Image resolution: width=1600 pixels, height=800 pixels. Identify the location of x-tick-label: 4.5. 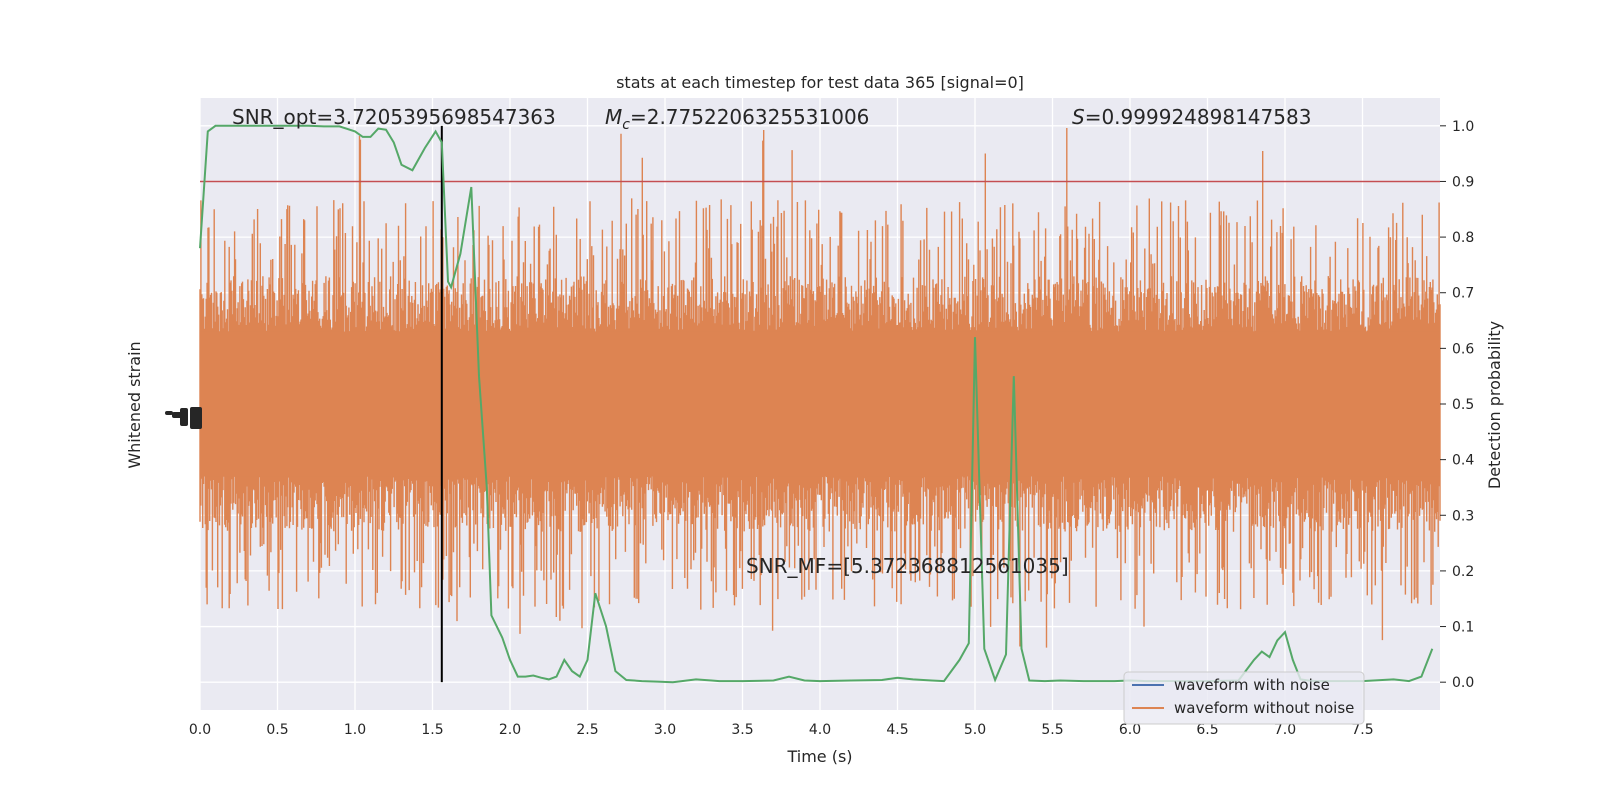
(897, 730).